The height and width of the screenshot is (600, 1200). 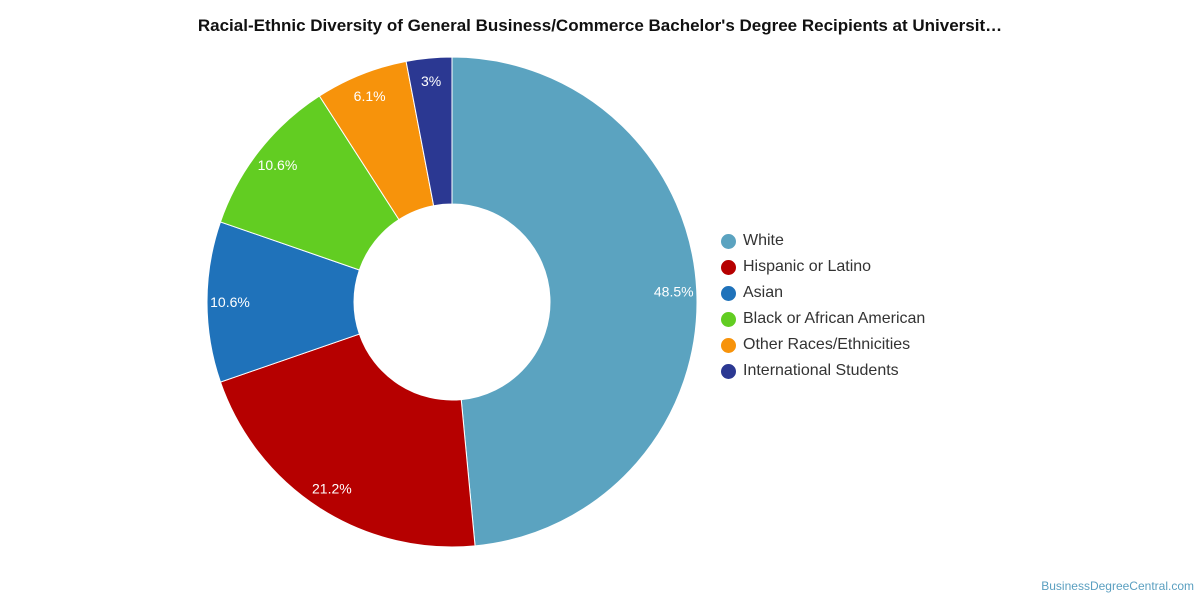 What do you see at coordinates (230, 302) in the screenshot?
I see `slice-label-asian: 10.6%` at bounding box center [230, 302].